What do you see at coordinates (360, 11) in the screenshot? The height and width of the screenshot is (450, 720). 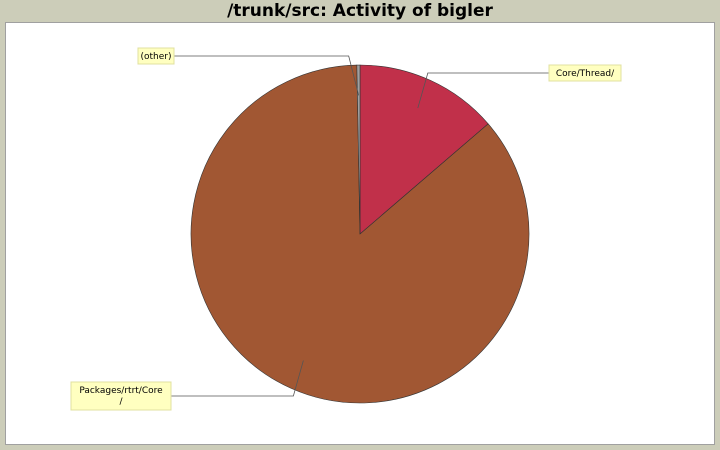 I see `chart-title: /trunk/src: Activity of bigler` at bounding box center [360, 11].